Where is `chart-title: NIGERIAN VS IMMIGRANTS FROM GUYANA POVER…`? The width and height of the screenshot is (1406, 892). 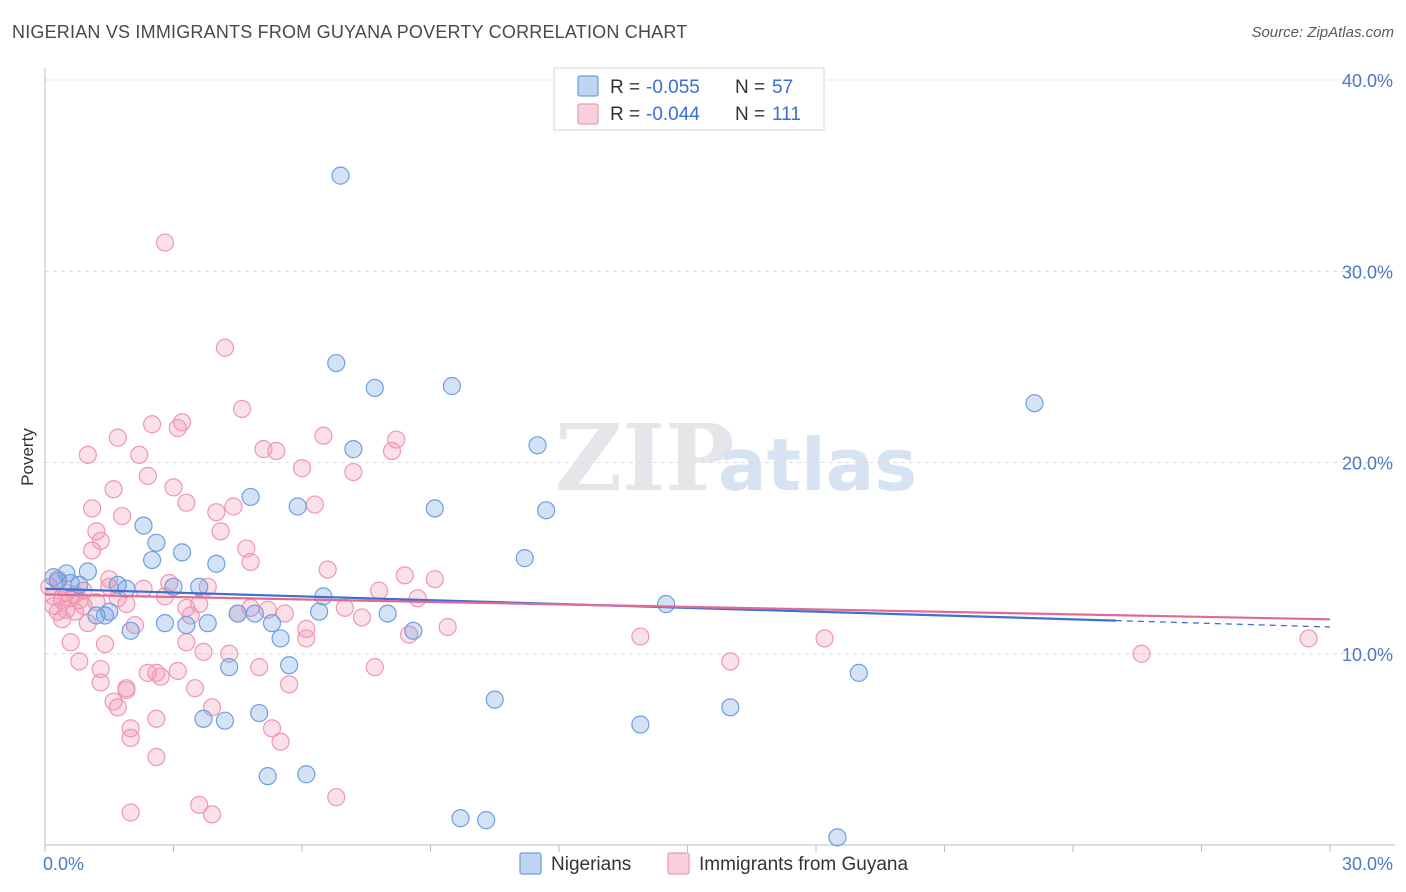 chart-title: NIGERIAN VS IMMIGRANTS FROM GUYANA POVER… is located at coordinates (350, 32).